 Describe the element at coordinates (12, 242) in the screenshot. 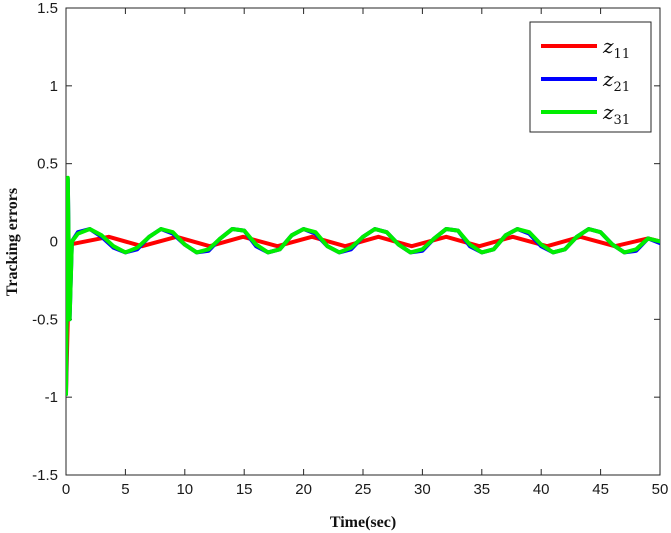

I see `y-axis-label: Tracking errors` at that location.